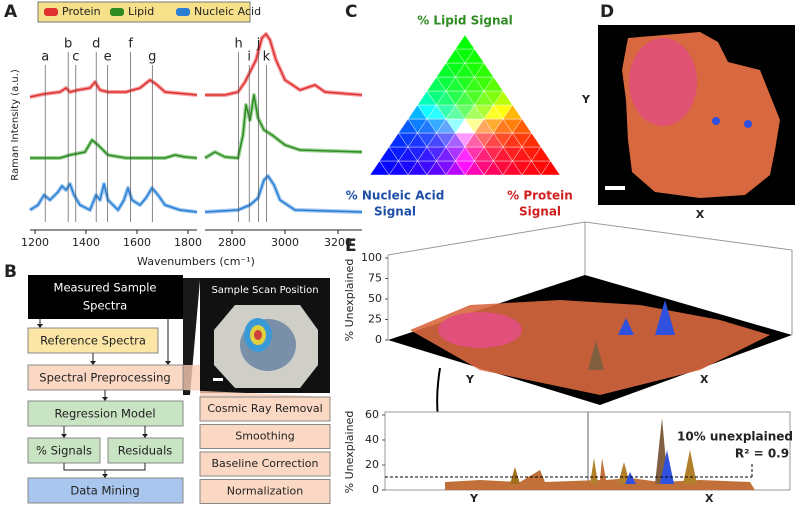 The image size is (800, 507). What do you see at coordinates (258, 335) in the screenshot?
I see `sample` at bounding box center [258, 335].